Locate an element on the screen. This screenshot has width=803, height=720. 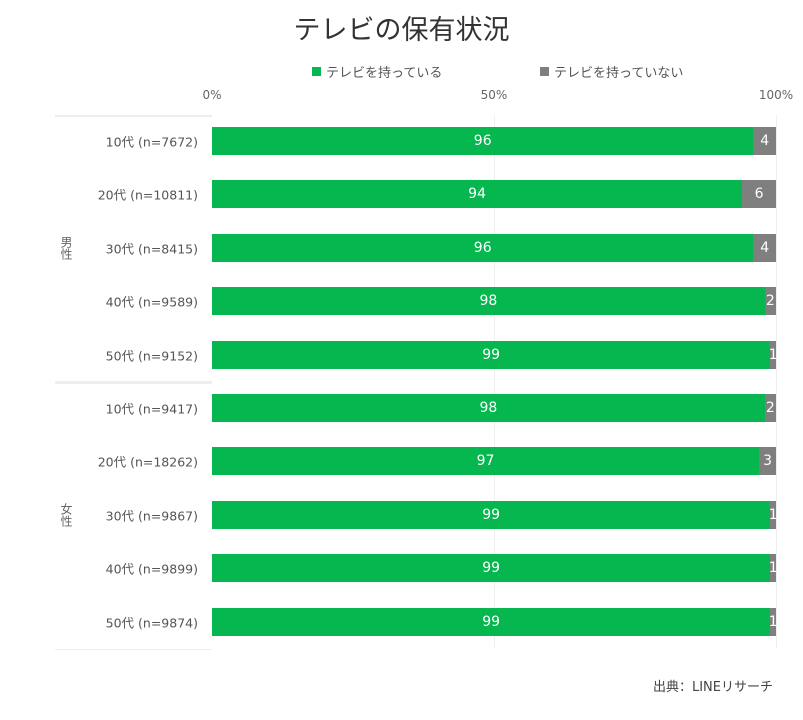
category-label: 20代 (n=10811) is located at coordinates (147, 195).